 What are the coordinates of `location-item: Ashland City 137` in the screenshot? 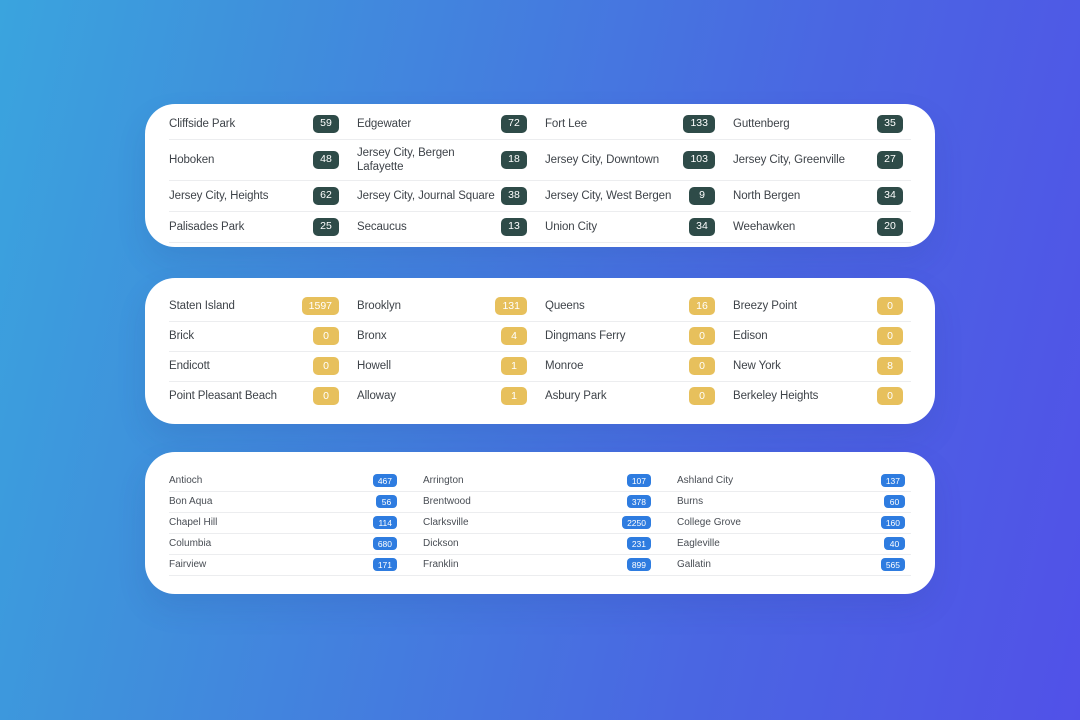 It's located at (794, 480).